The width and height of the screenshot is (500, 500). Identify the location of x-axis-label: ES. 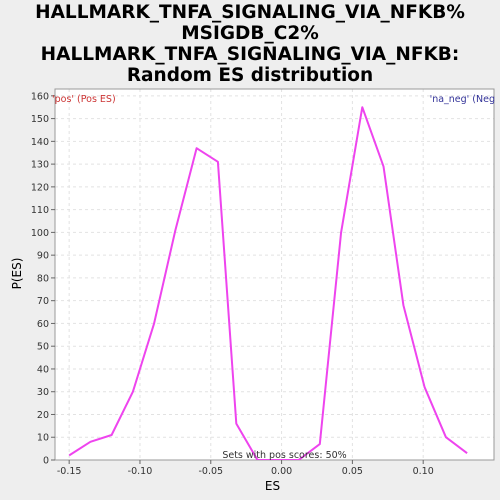
(272, 486).